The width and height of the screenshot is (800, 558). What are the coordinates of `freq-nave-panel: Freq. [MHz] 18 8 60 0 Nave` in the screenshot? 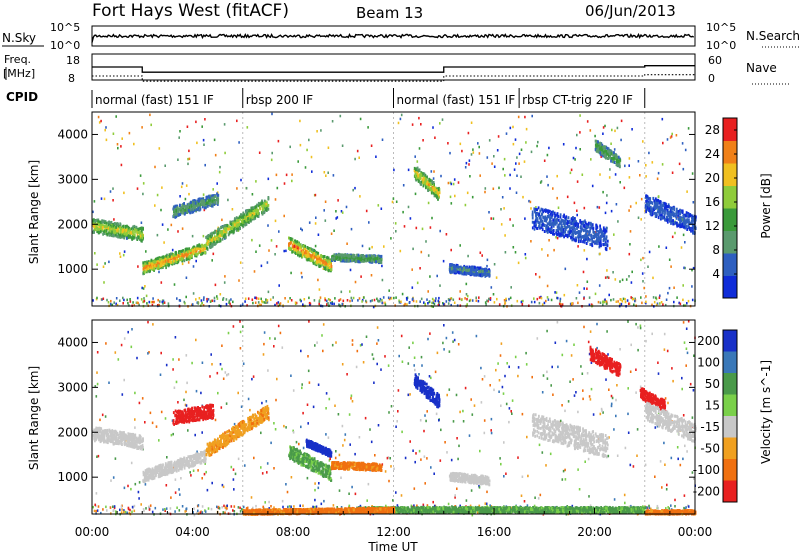 It's located at (396, 69).